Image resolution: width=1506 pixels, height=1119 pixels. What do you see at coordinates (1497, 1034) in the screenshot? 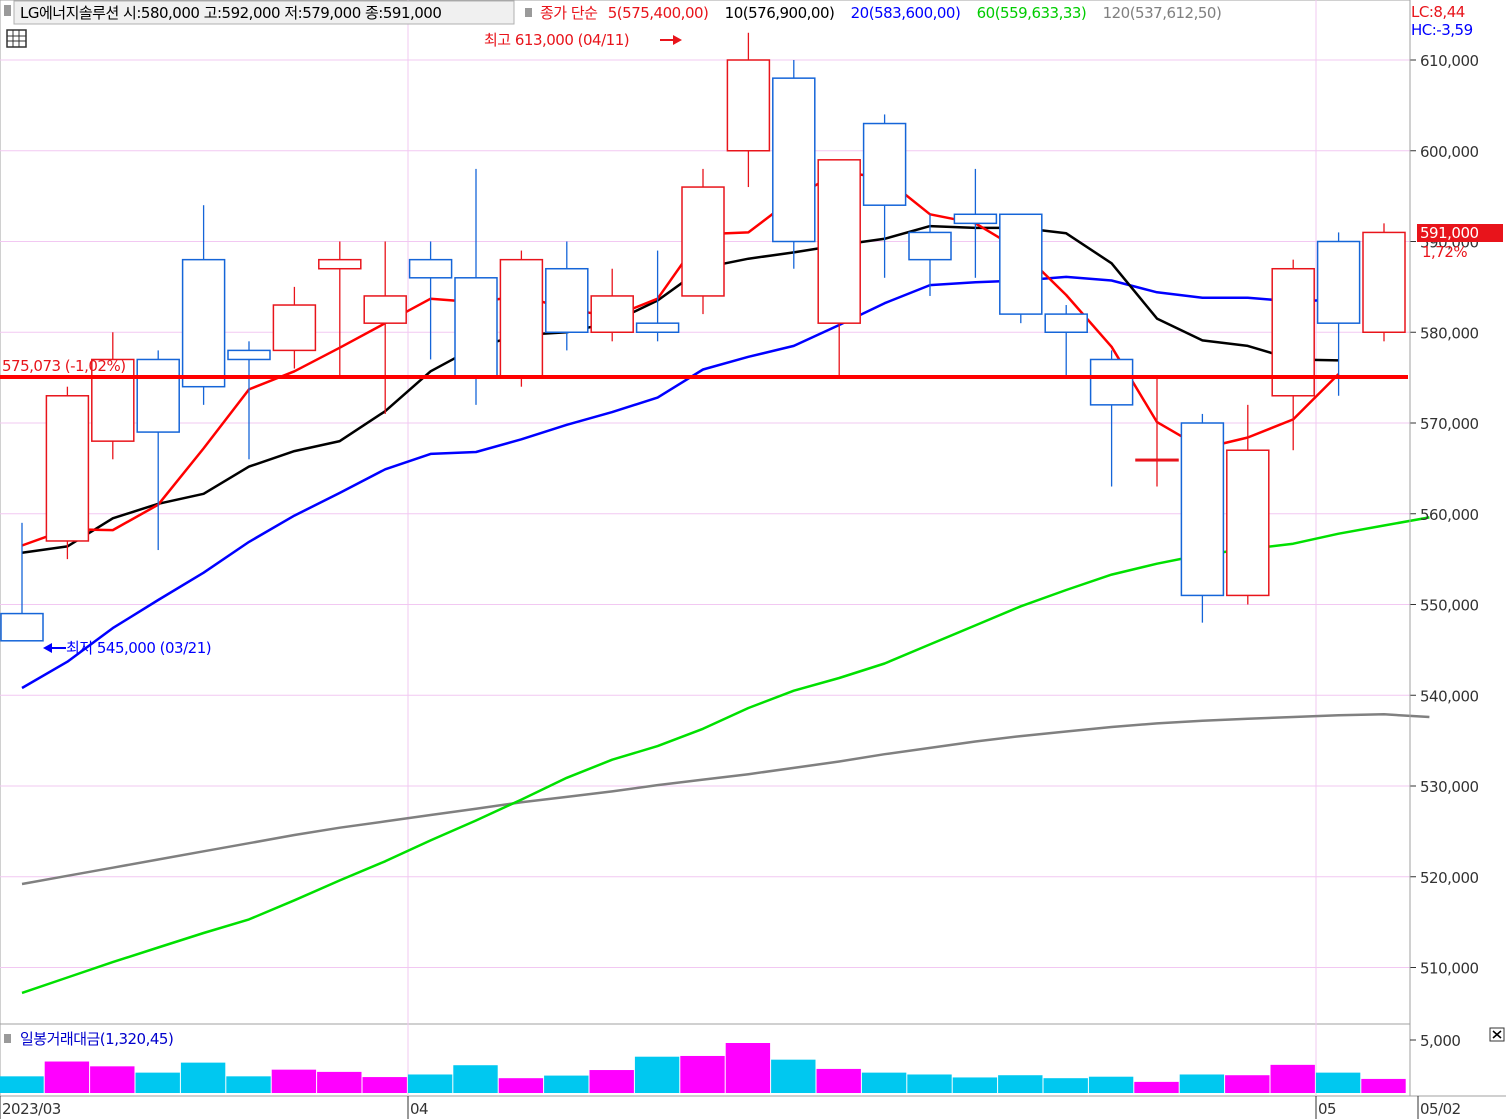
I see `volume-close-icon` at bounding box center [1497, 1034].